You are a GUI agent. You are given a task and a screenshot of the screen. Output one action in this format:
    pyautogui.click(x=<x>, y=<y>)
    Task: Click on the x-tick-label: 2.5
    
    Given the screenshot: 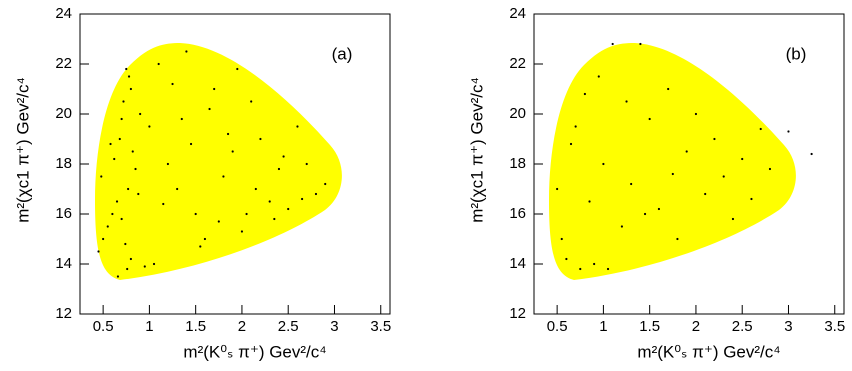 What is the action you would take?
    pyautogui.click(x=288, y=326)
    